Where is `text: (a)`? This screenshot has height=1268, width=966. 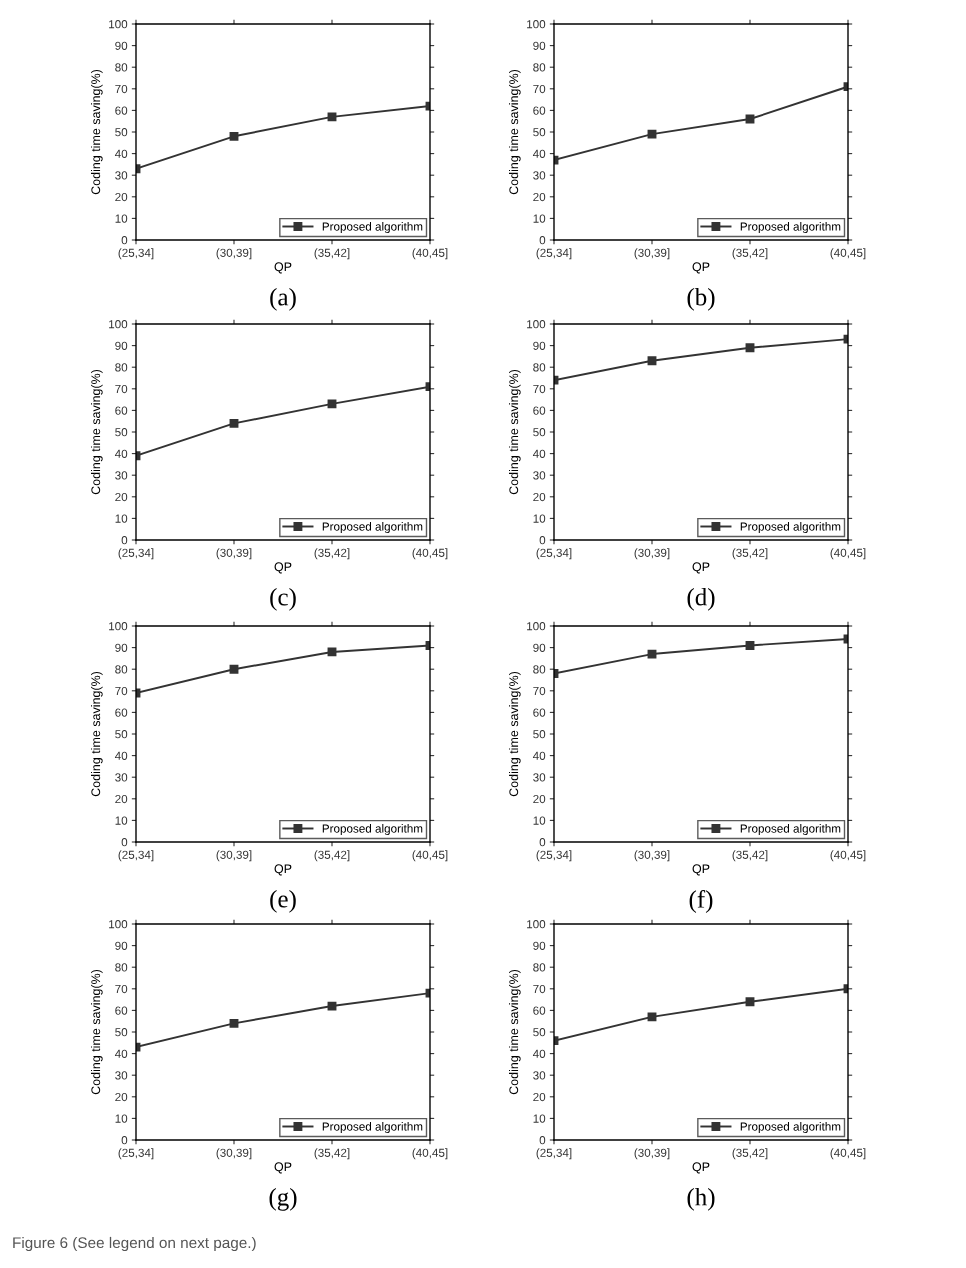 text: (a) is located at coordinates (283, 299).